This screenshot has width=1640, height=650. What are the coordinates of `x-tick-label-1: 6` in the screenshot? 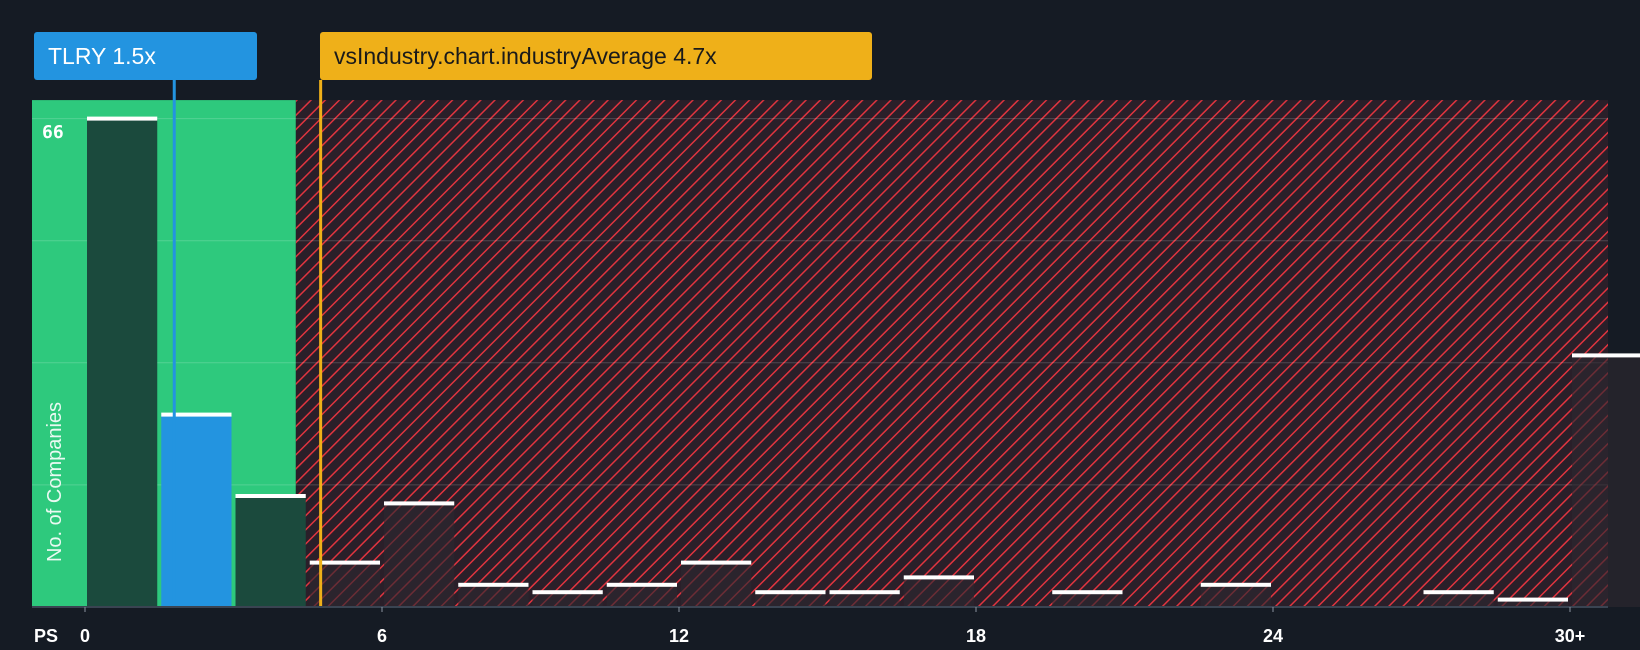 It's located at (382, 636).